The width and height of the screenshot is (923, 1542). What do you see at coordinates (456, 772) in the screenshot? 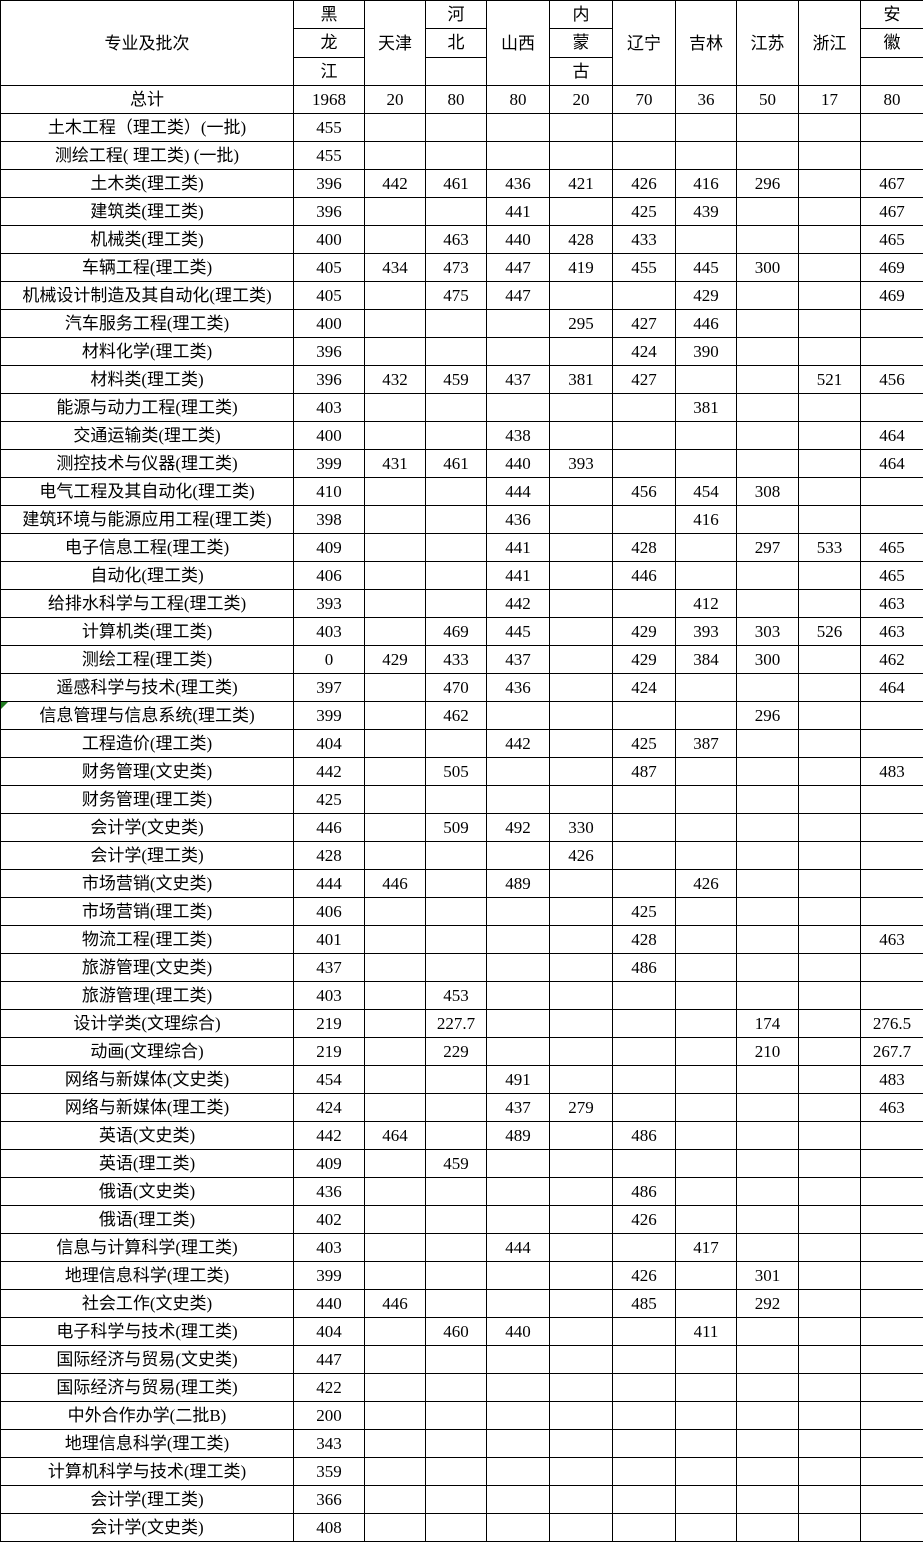
I see `score-cell: 505` at bounding box center [456, 772].